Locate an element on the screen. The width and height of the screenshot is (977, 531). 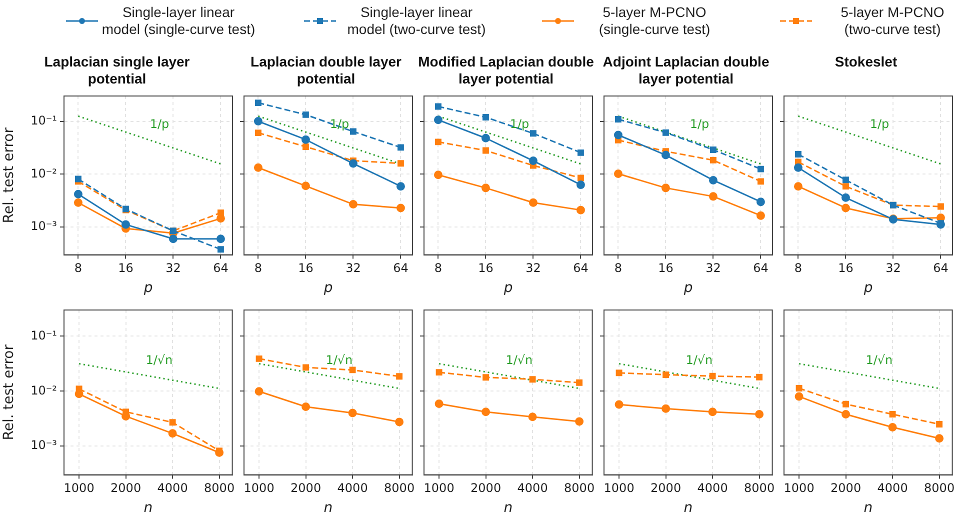
chart-title: Stokeslet is located at coordinates (866, 61).